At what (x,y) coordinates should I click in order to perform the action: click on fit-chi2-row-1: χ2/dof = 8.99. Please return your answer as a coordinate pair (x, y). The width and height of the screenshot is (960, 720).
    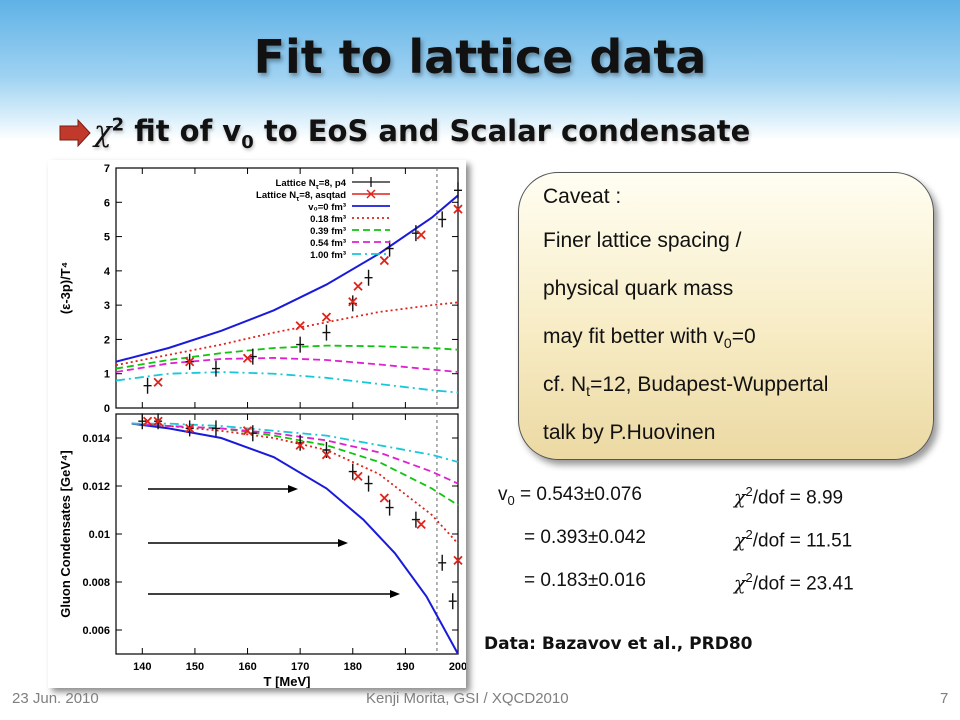
    Looking at the image, I should click on (789, 496).